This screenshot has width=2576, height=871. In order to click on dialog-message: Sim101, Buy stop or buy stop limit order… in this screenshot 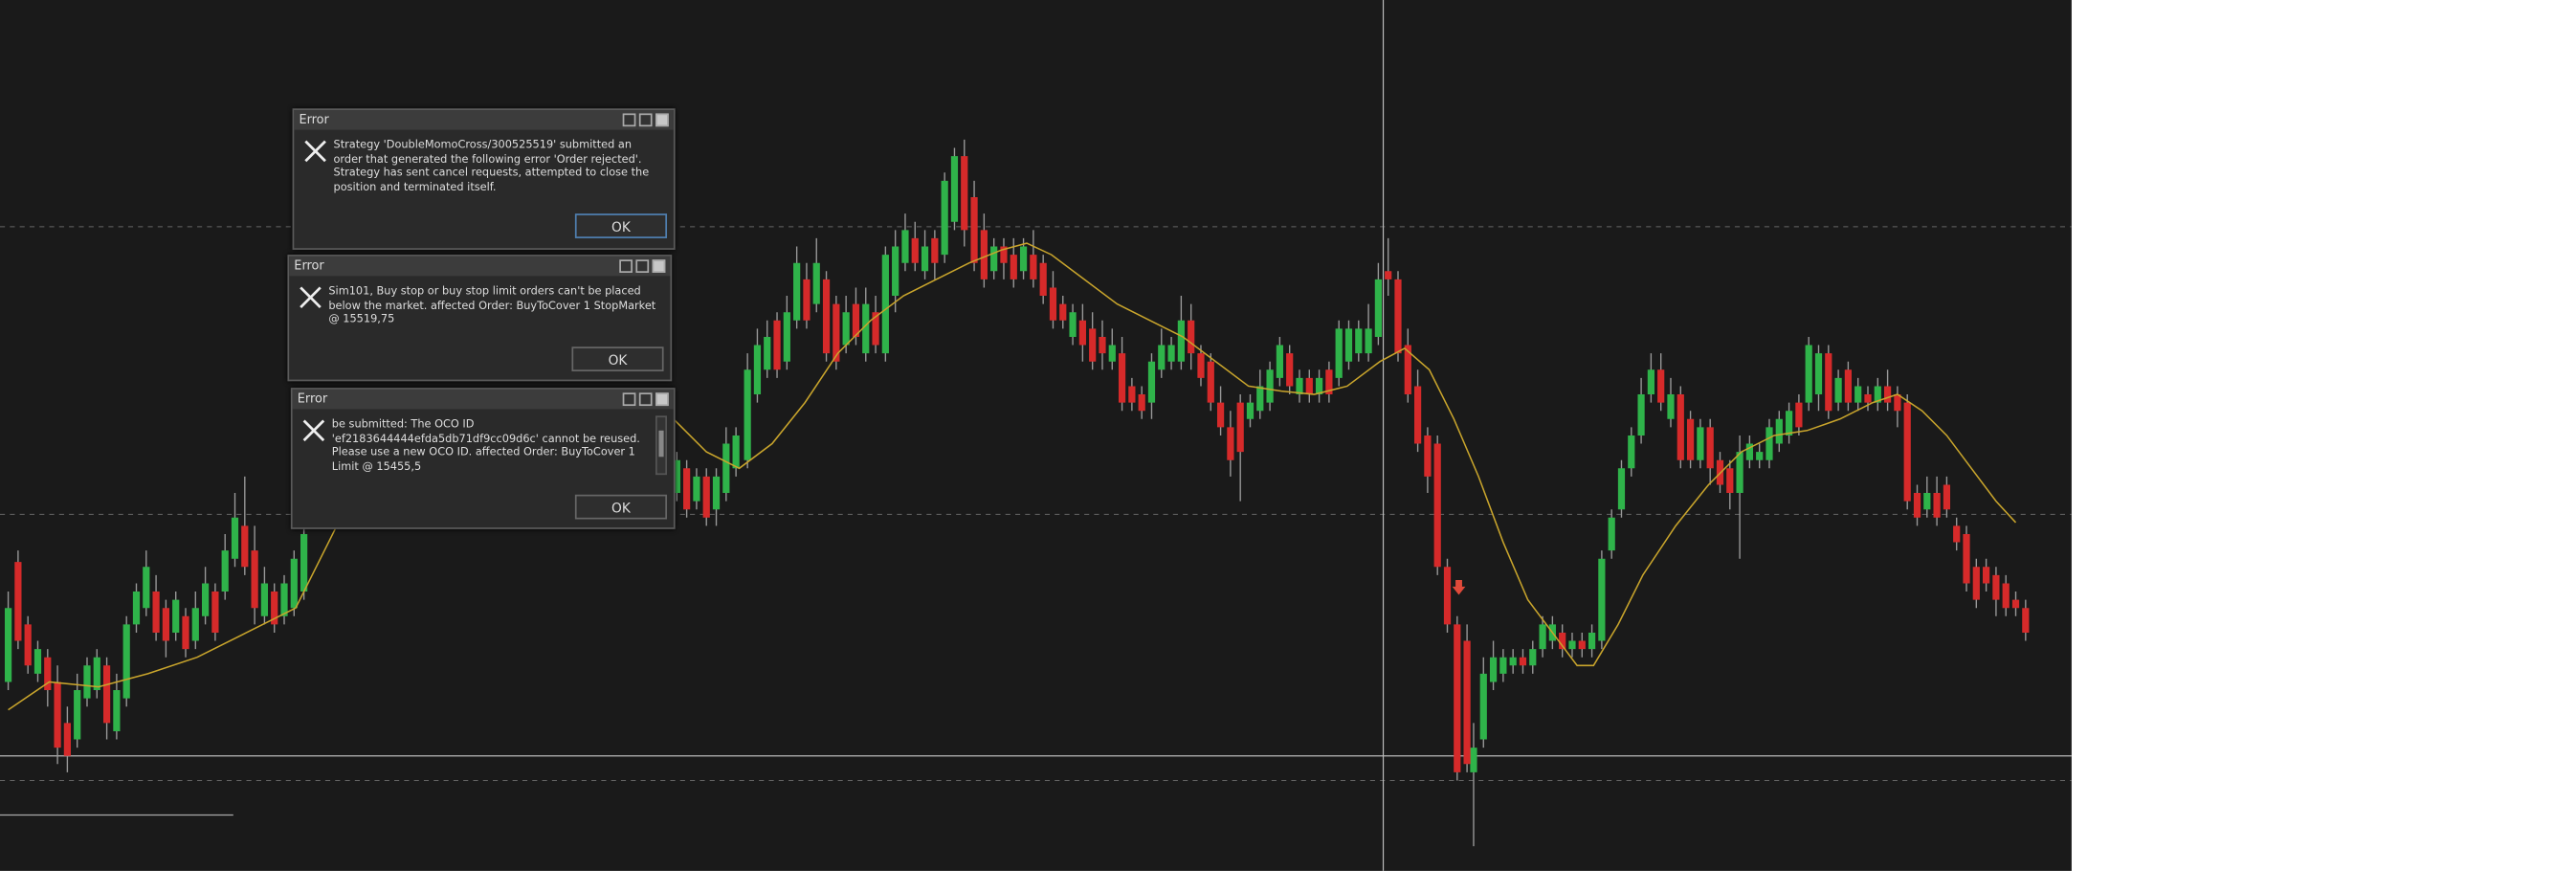, I will do `click(492, 305)`.